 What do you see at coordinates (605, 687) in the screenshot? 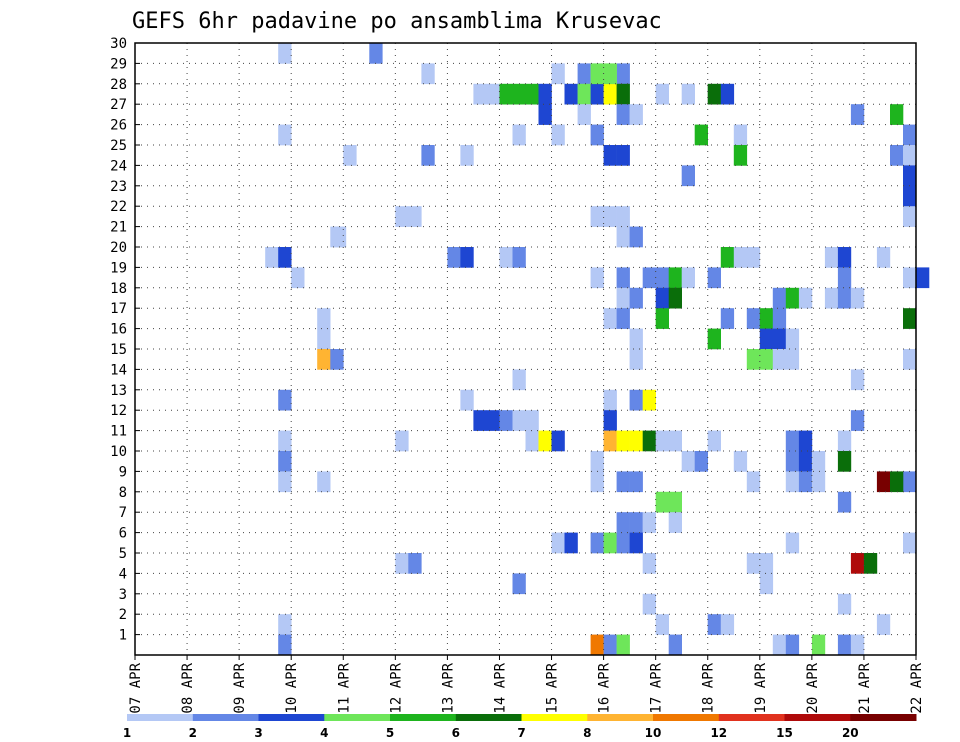
I see `x-tick-label: 16 APR` at bounding box center [605, 687].